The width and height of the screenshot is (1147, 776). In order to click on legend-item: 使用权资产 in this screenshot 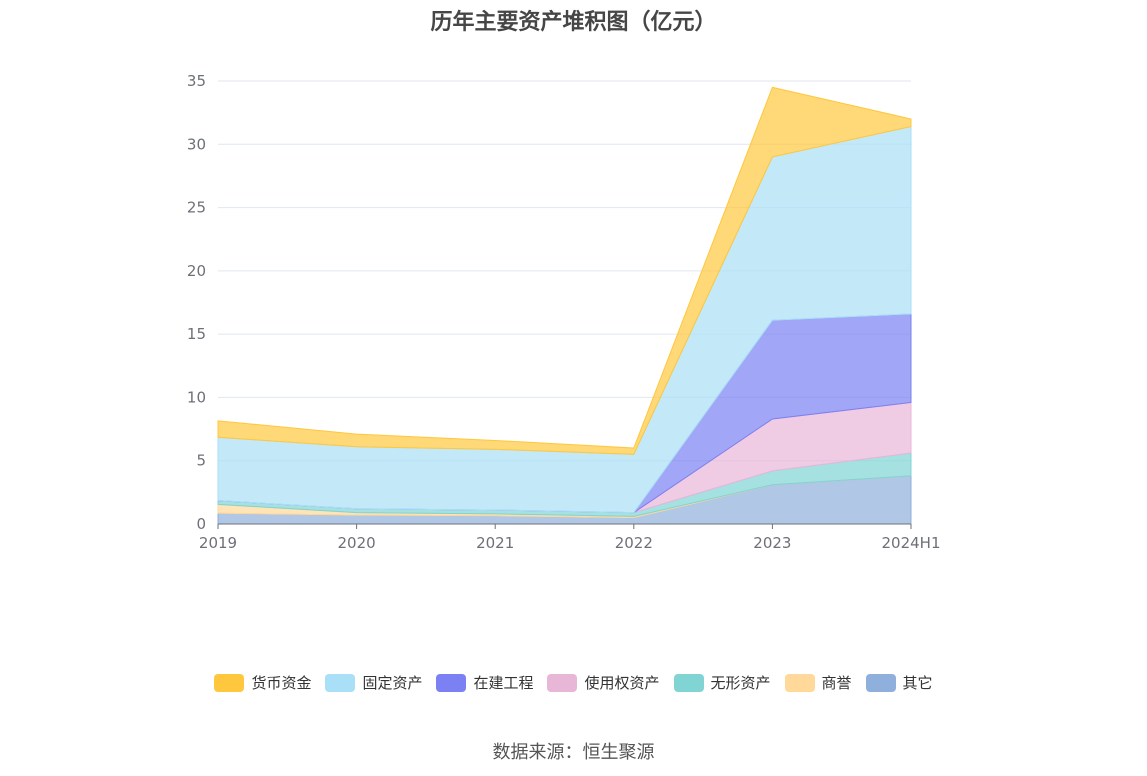, I will do `click(603, 682)`.